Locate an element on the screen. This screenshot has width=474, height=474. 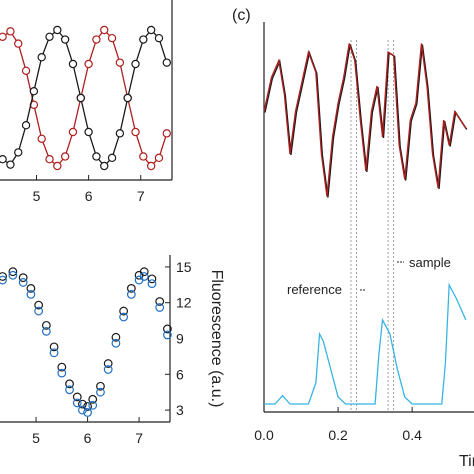
x-tick-label: 0.0 is located at coordinates (264, 435).